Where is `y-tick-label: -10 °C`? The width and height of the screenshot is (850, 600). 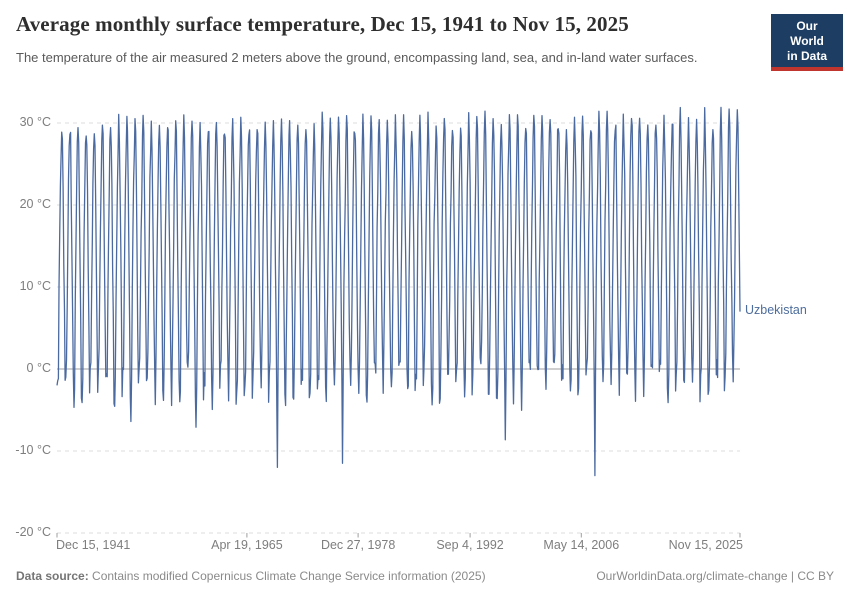
y-tick-label: -10 °C is located at coordinates (33, 450).